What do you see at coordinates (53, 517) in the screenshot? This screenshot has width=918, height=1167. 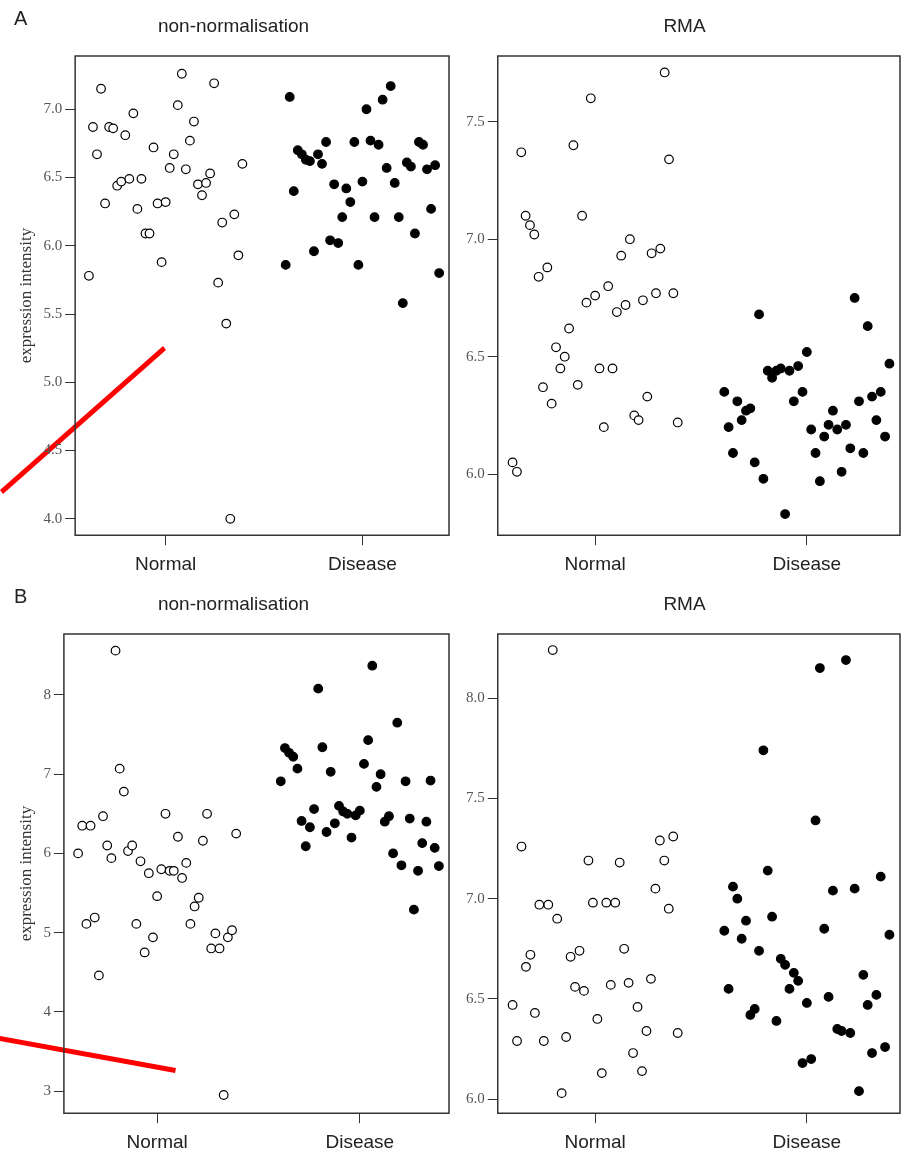 I see `y-tick-label: 4.0` at bounding box center [53, 517].